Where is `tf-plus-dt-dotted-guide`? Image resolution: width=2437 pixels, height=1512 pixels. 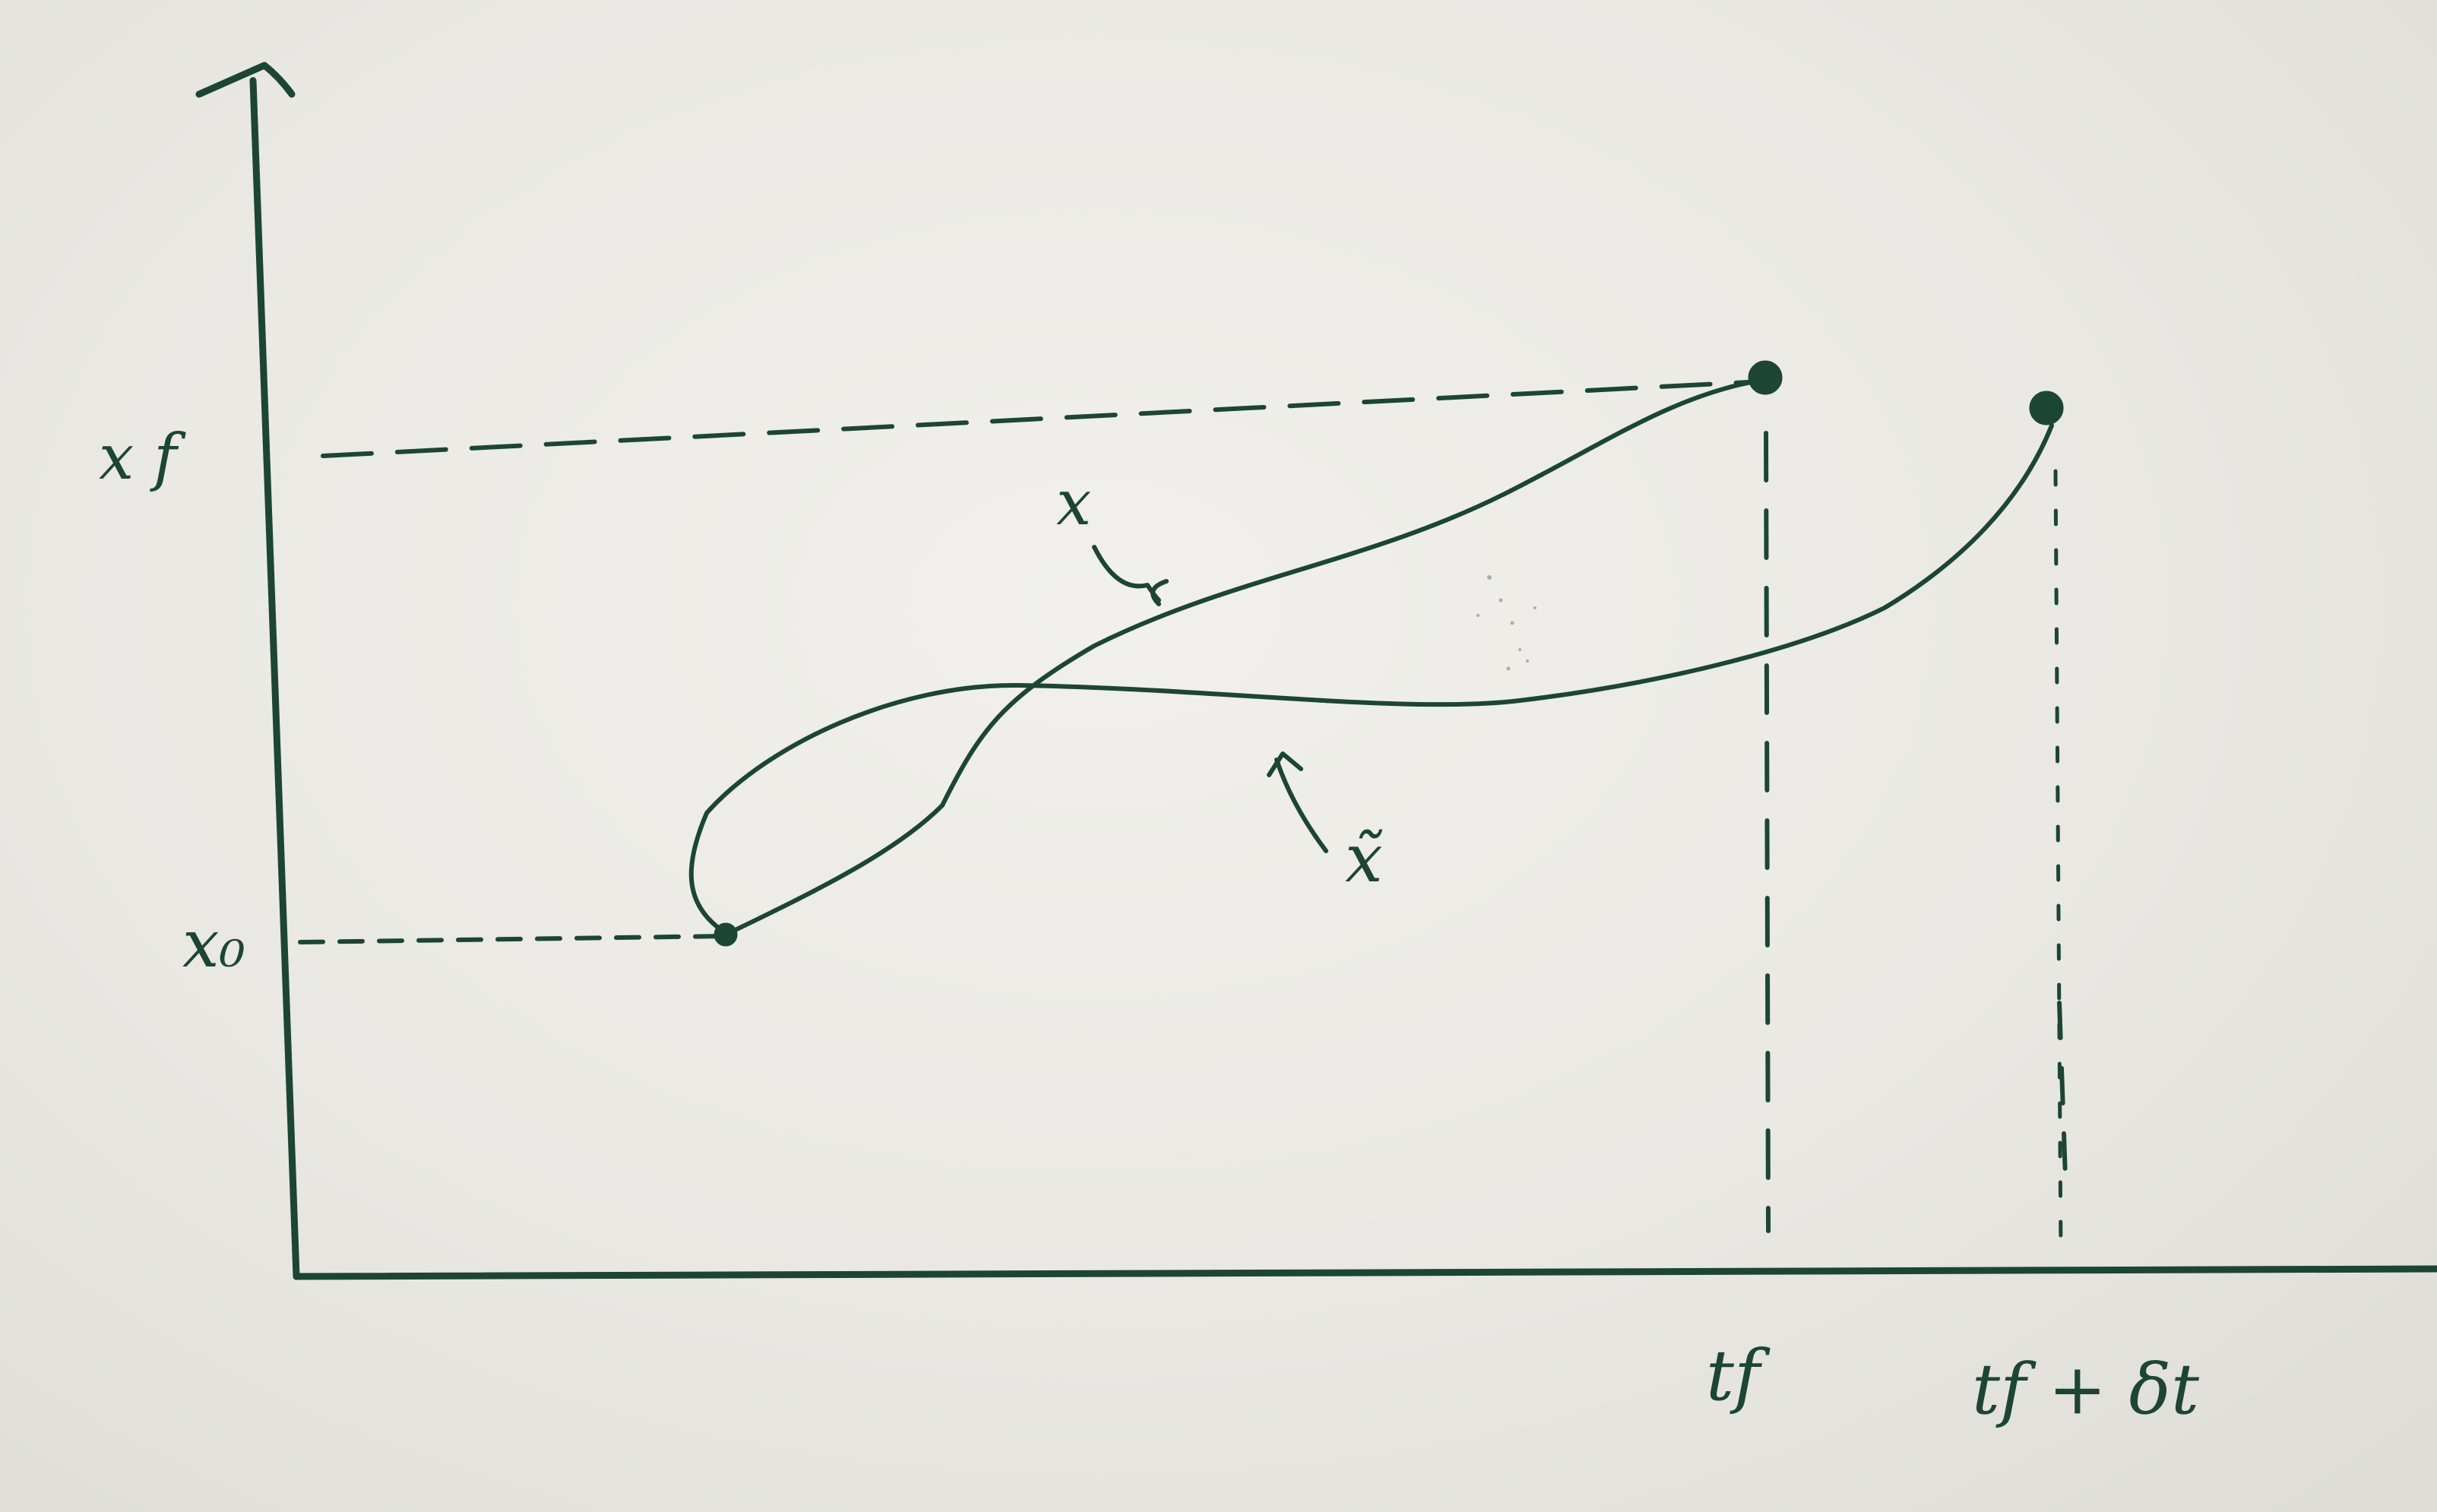 tf-plus-dt-dotted-guide is located at coordinates (2058, 862).